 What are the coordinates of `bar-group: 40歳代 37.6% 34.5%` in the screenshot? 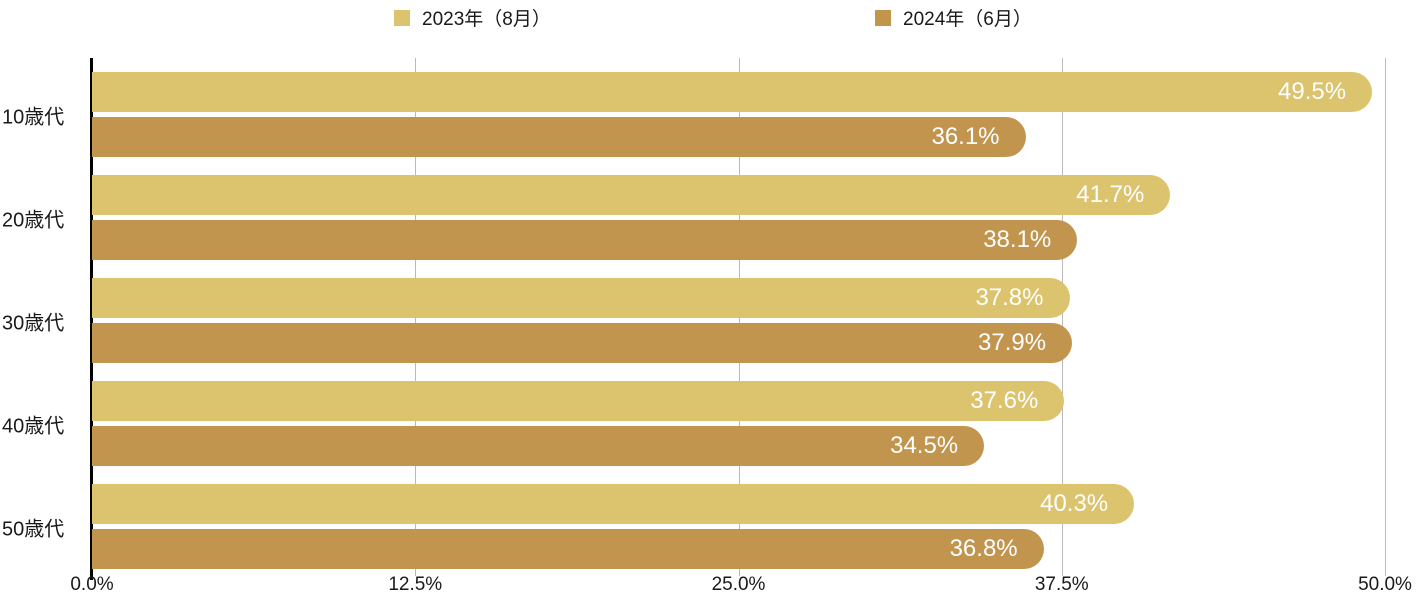 It's located at (693, 423).